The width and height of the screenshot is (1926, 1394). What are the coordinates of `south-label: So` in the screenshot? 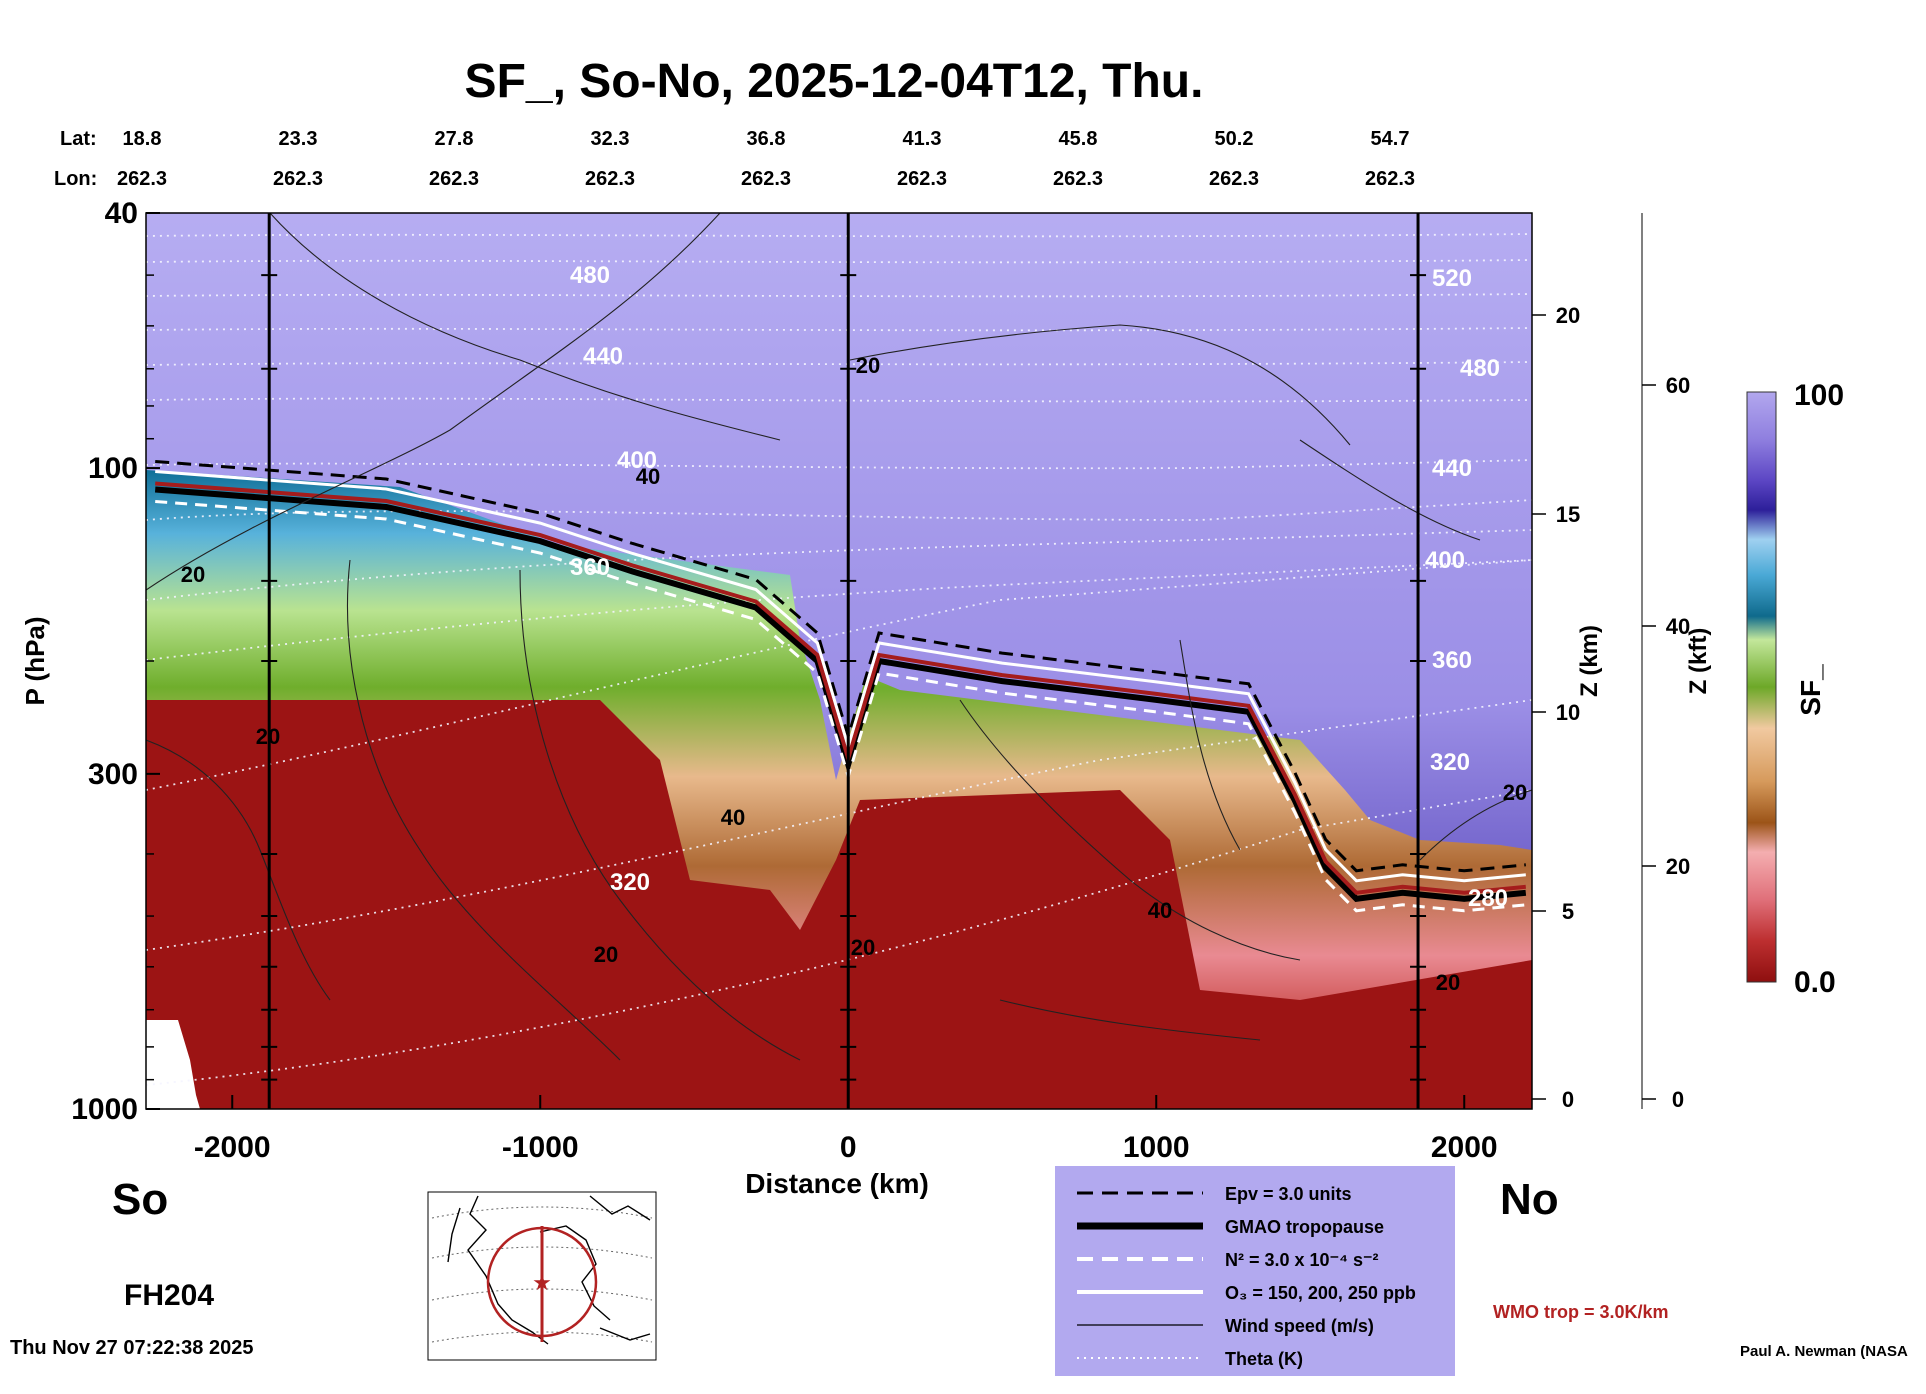 It's located at (140, 1199).